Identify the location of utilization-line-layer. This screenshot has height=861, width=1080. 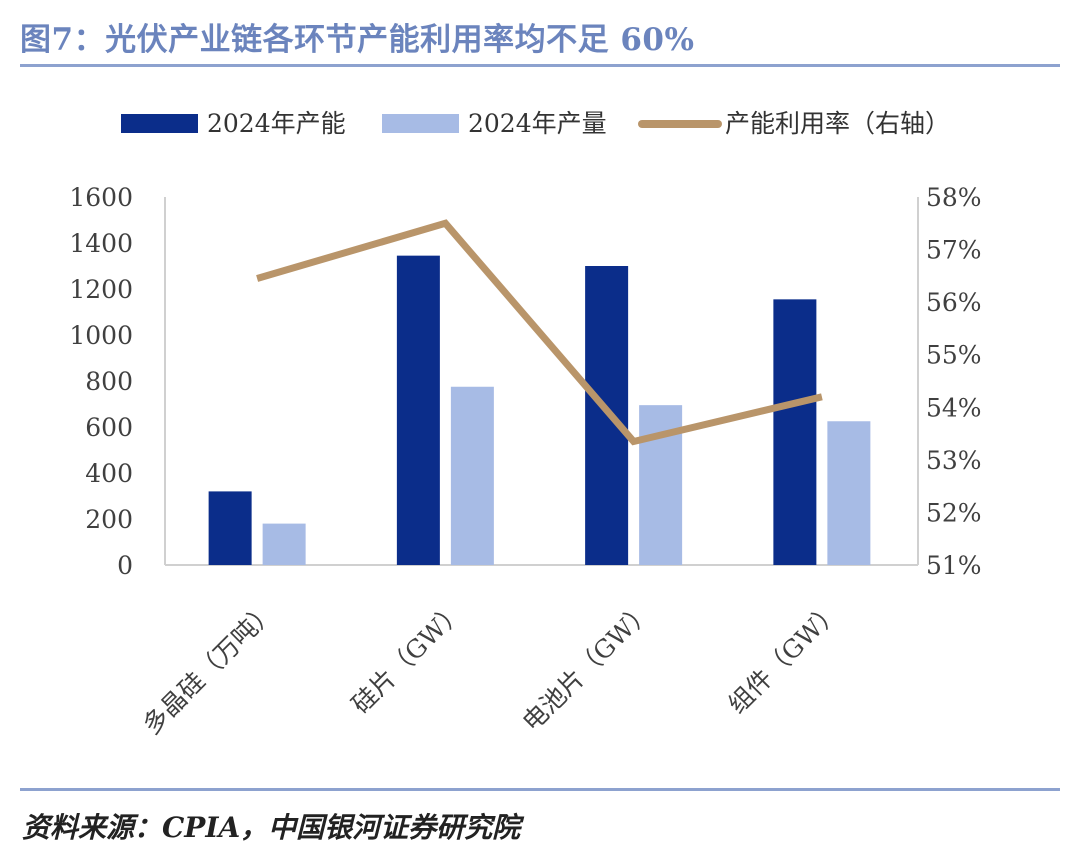
(539, 332).